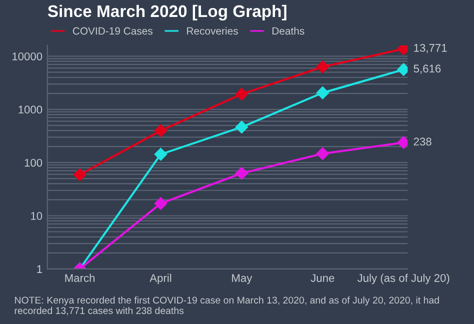  What do you see at coordinates (167, 12) in the screenshot?
I see `chart-title: Since March 2020 [Log Graph]` at bounding box center [167, 12].